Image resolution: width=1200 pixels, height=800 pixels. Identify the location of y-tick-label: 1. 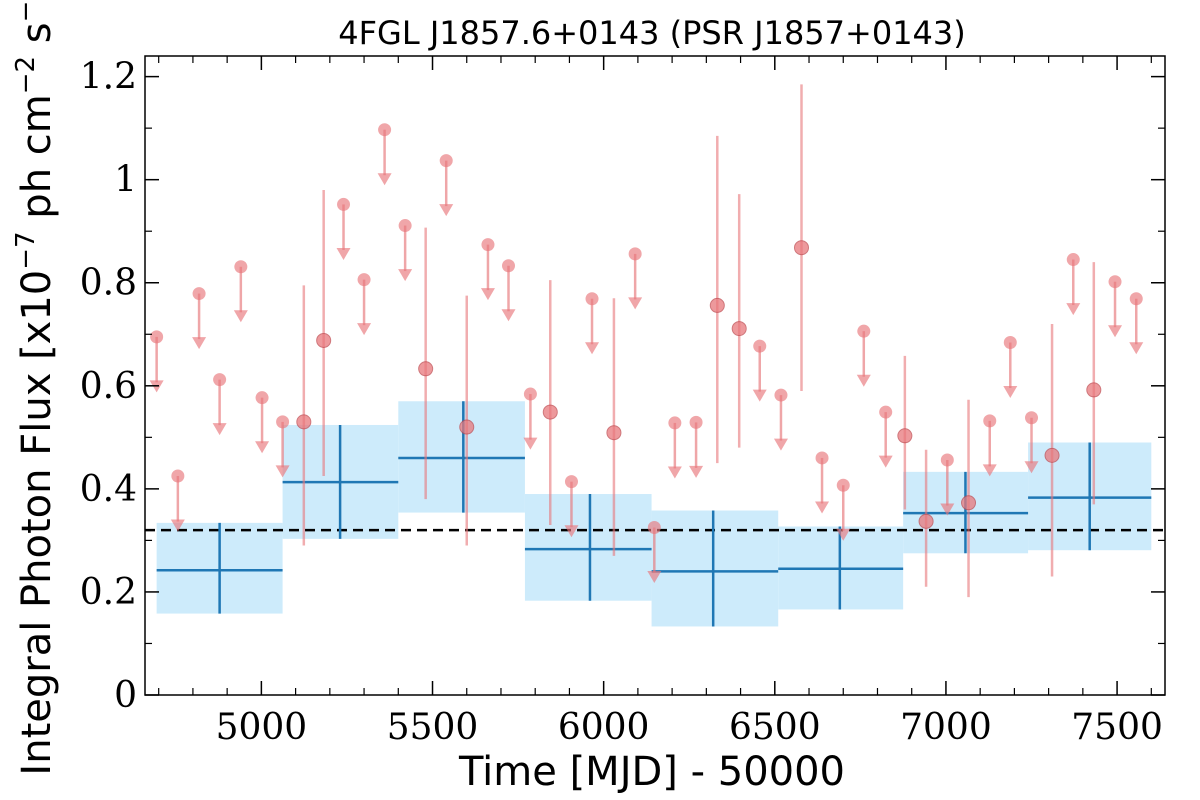
(125, 180).